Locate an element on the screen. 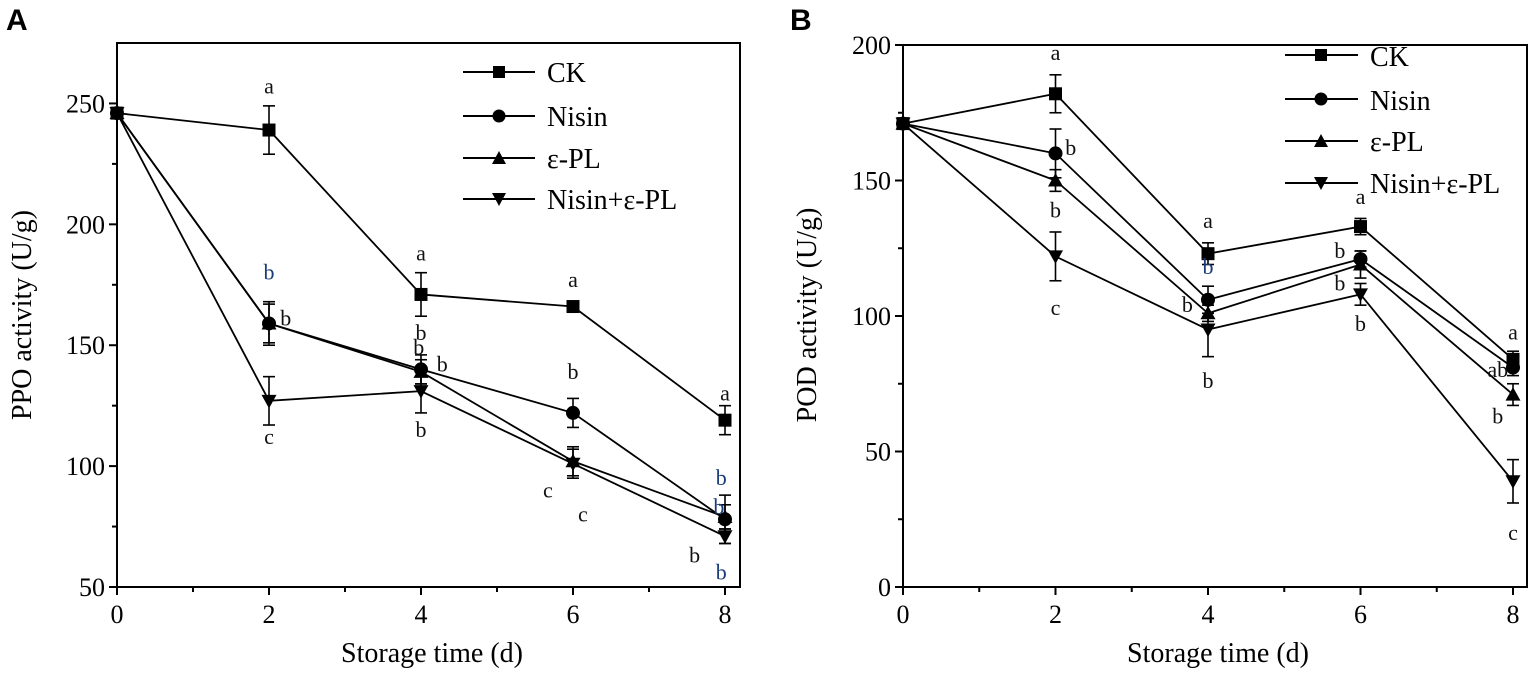 Image resolution: width=1537 pixels, height=674 pixels. legend-b-circle-marker is located at coordinates (1321, 99).